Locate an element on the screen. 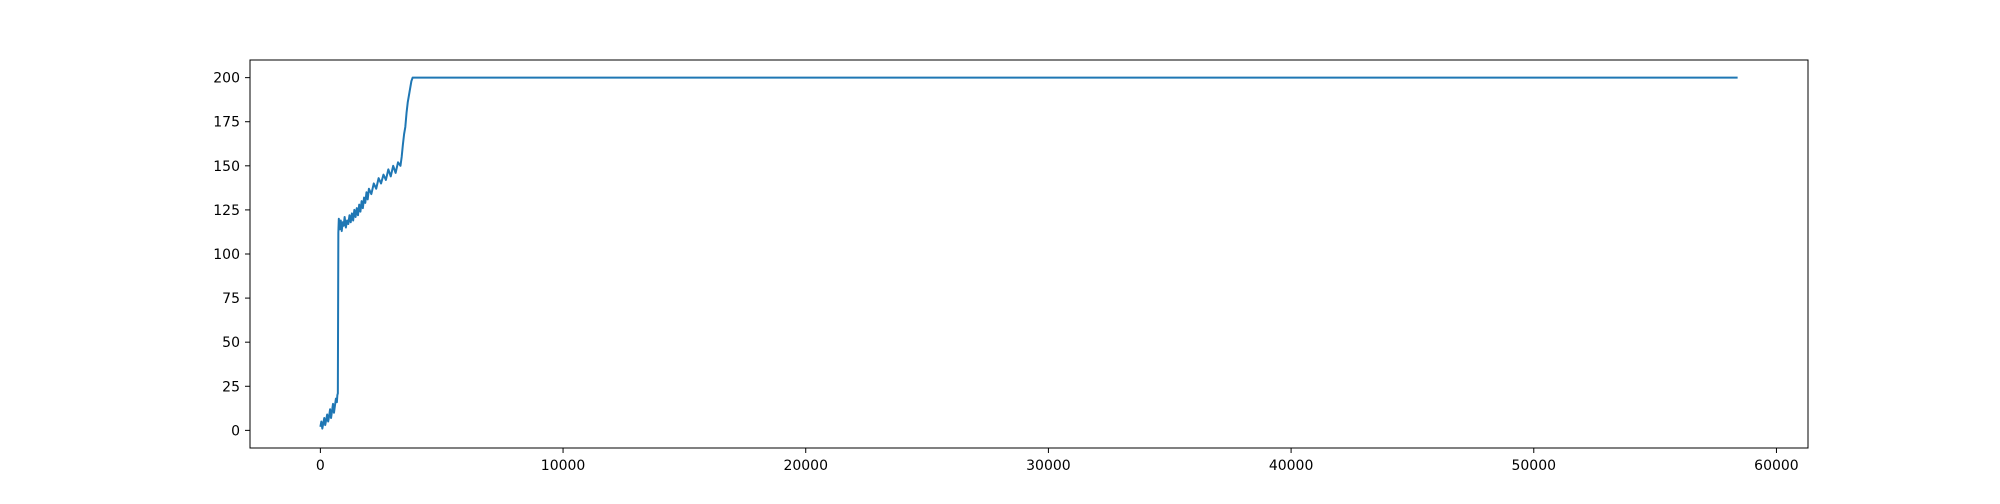 This screenshot has width=2000, height=504. y-tick-label: 175 is located at coordinates (226, 123).